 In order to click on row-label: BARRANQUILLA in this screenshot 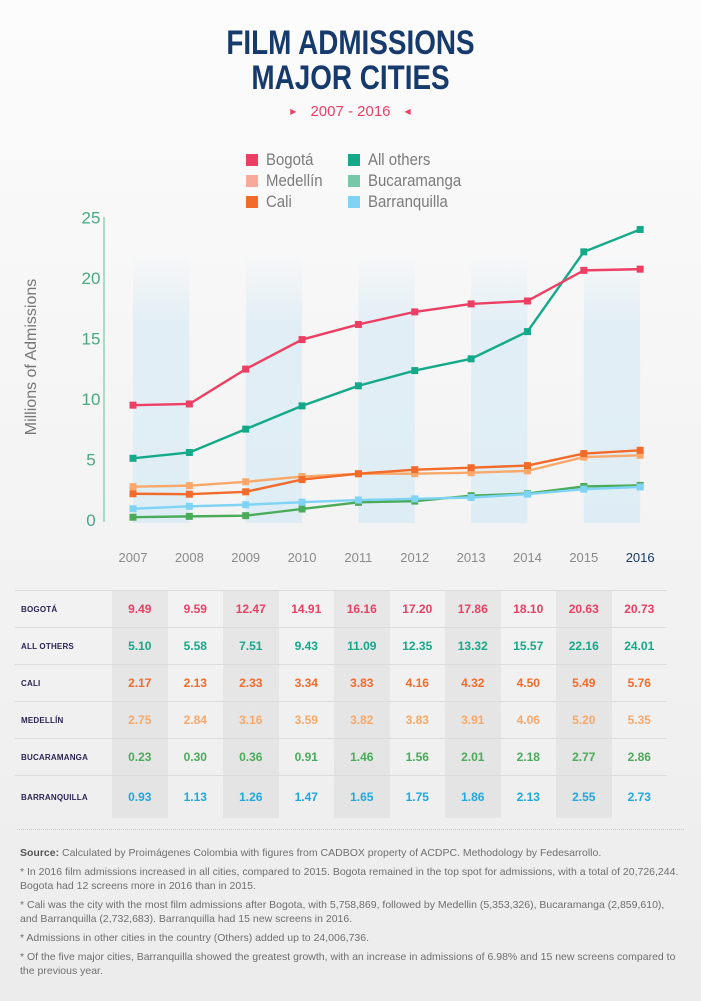, I will do `click(63, 796)`.